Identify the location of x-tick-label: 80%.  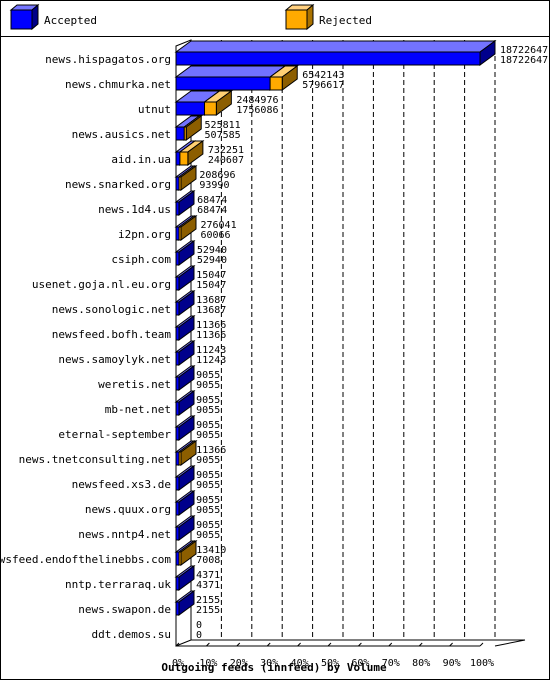
(421, 663).